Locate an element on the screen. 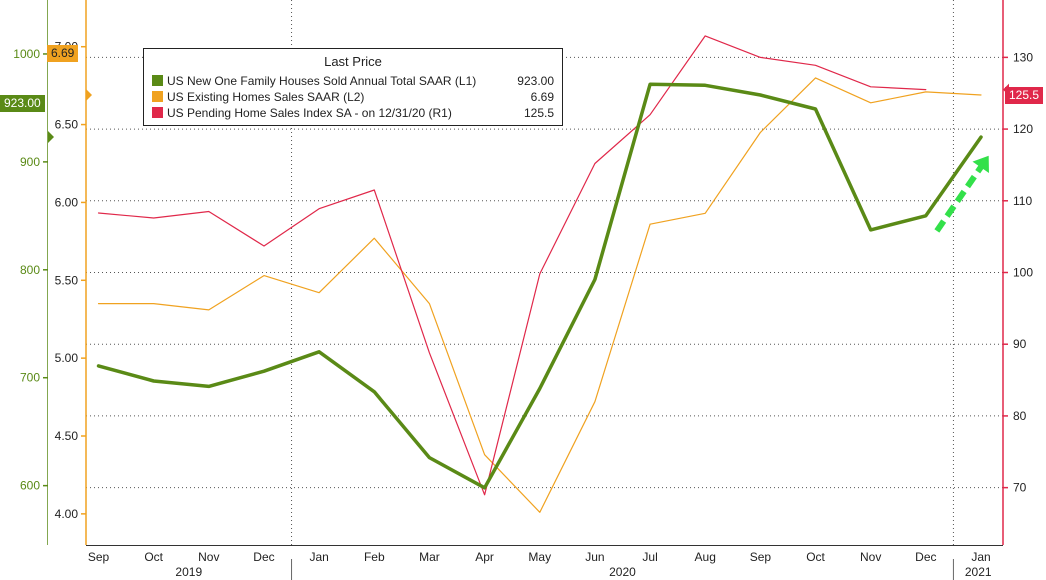 The height and width of the screenshot is (580, 1046). legend-swatch-existing-homes is located at coordinates (157, 96).